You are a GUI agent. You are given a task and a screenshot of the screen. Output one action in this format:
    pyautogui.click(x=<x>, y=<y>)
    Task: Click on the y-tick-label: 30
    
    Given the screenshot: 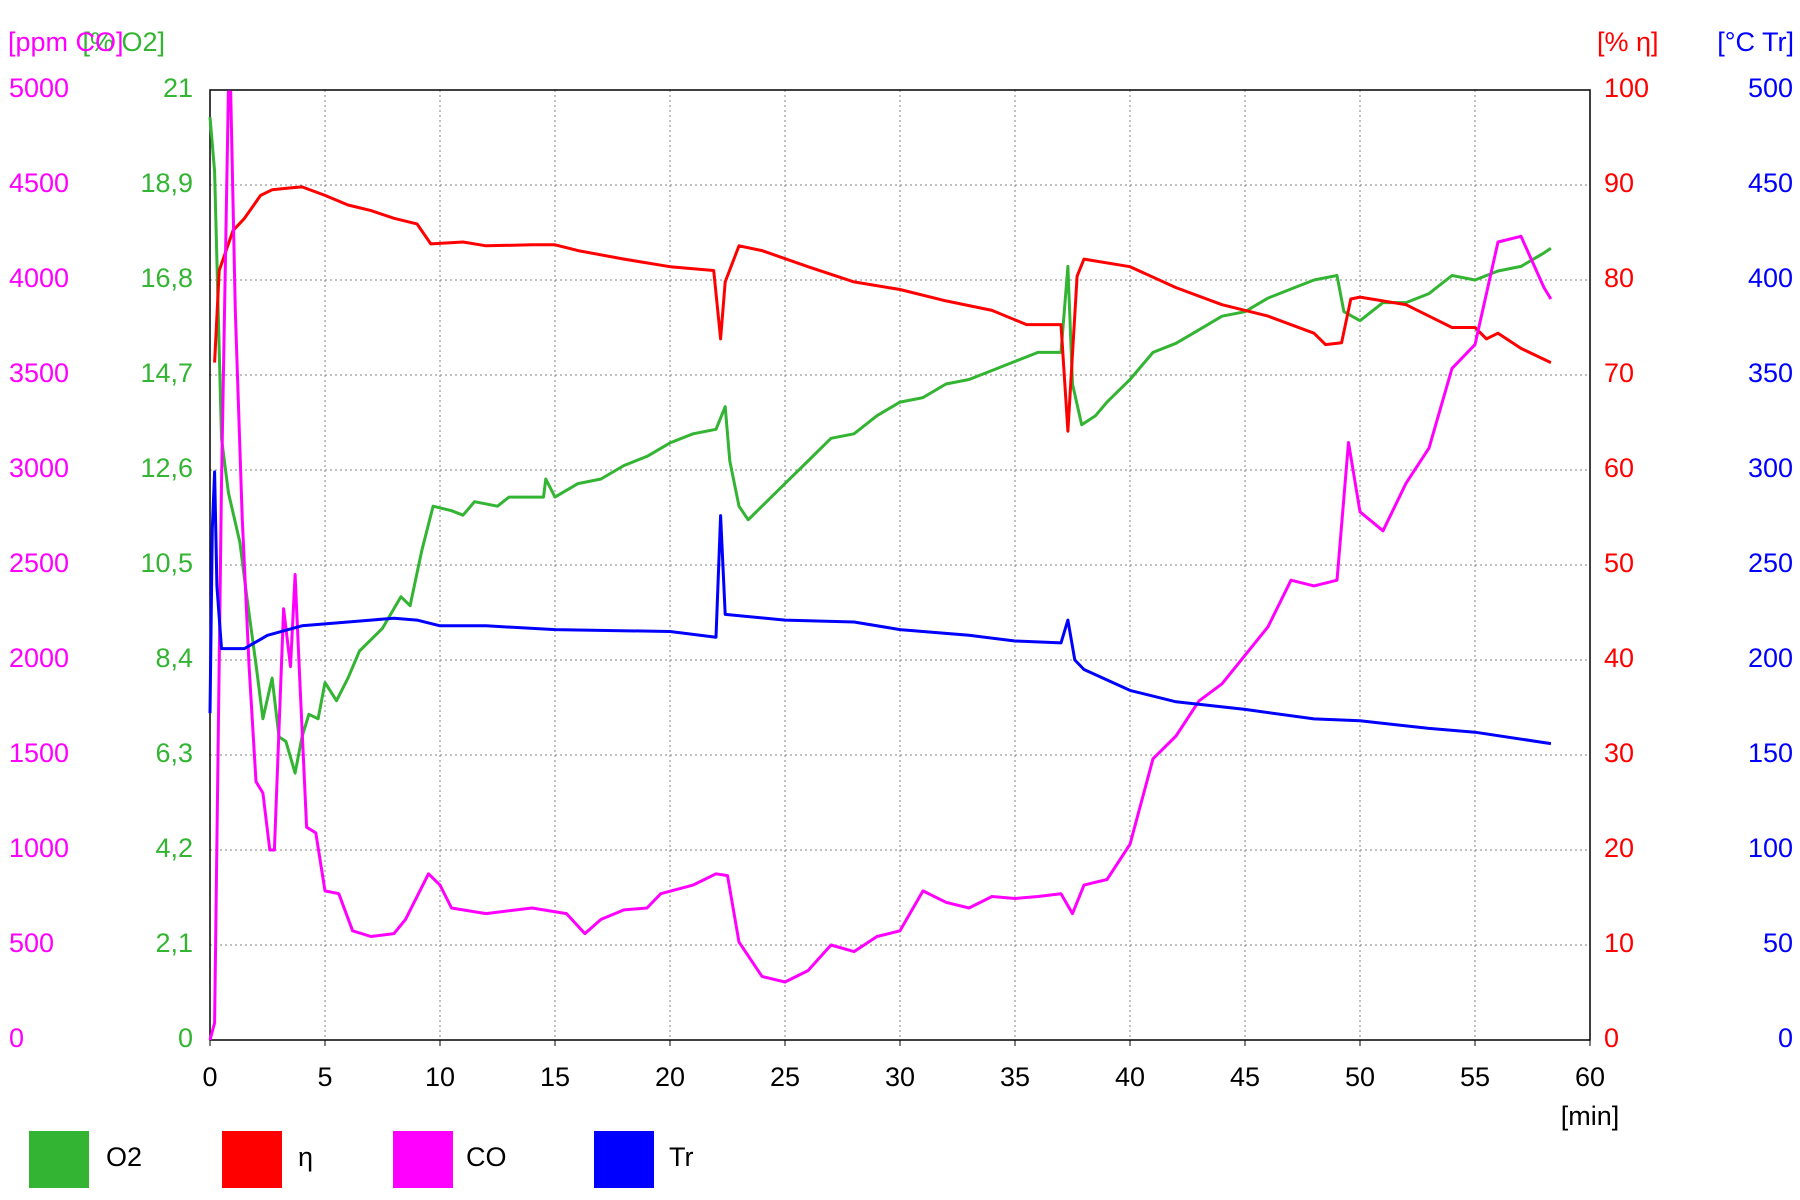 What is the action you would take?
    pyautogui.click(x=1619, y=753)
    